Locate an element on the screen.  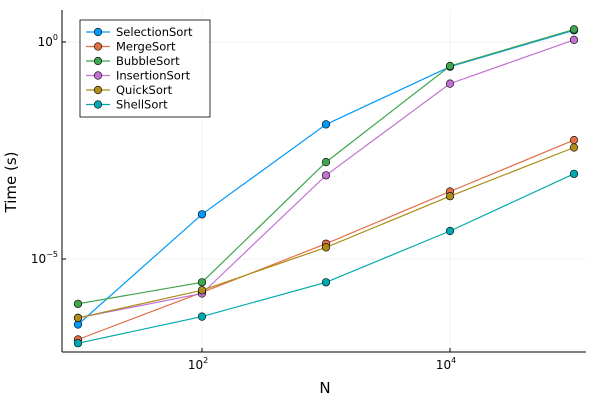
legend-box is located at coordinates (145, 68).